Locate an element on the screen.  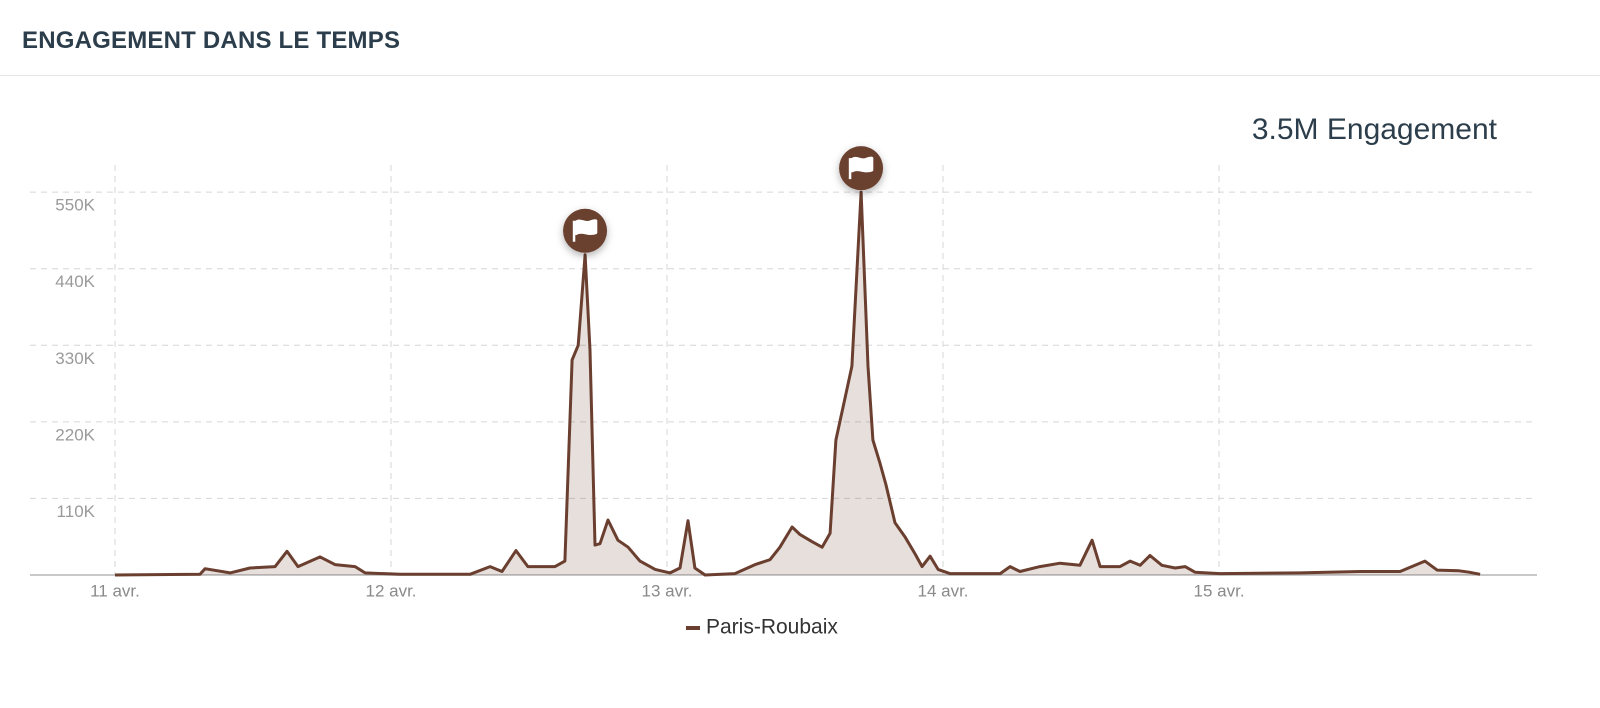
x-tick-label: 15 avr. is located at coordinates (1219, 590).